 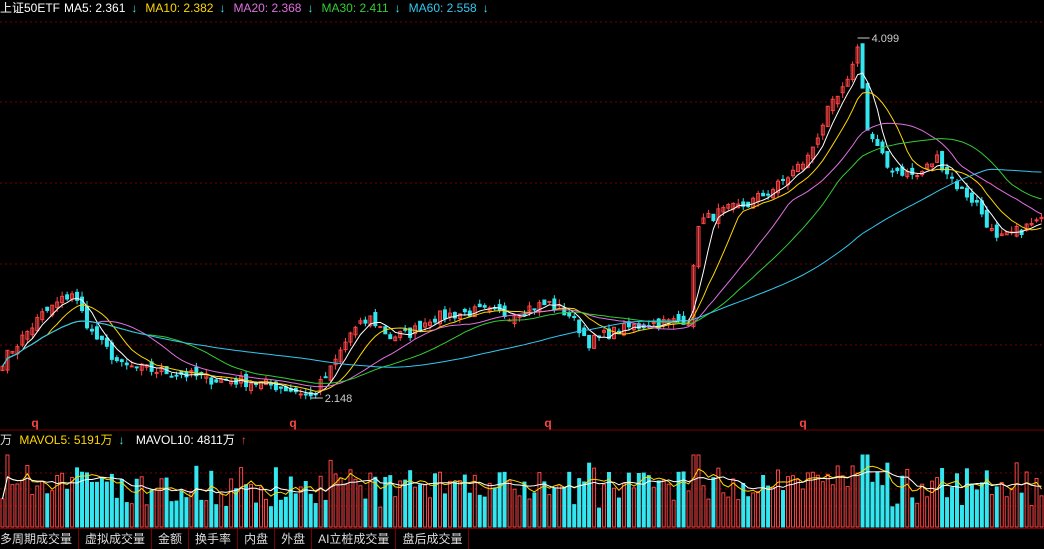 I want to click on tab-amount: 金额, so click(x=171, y=539).